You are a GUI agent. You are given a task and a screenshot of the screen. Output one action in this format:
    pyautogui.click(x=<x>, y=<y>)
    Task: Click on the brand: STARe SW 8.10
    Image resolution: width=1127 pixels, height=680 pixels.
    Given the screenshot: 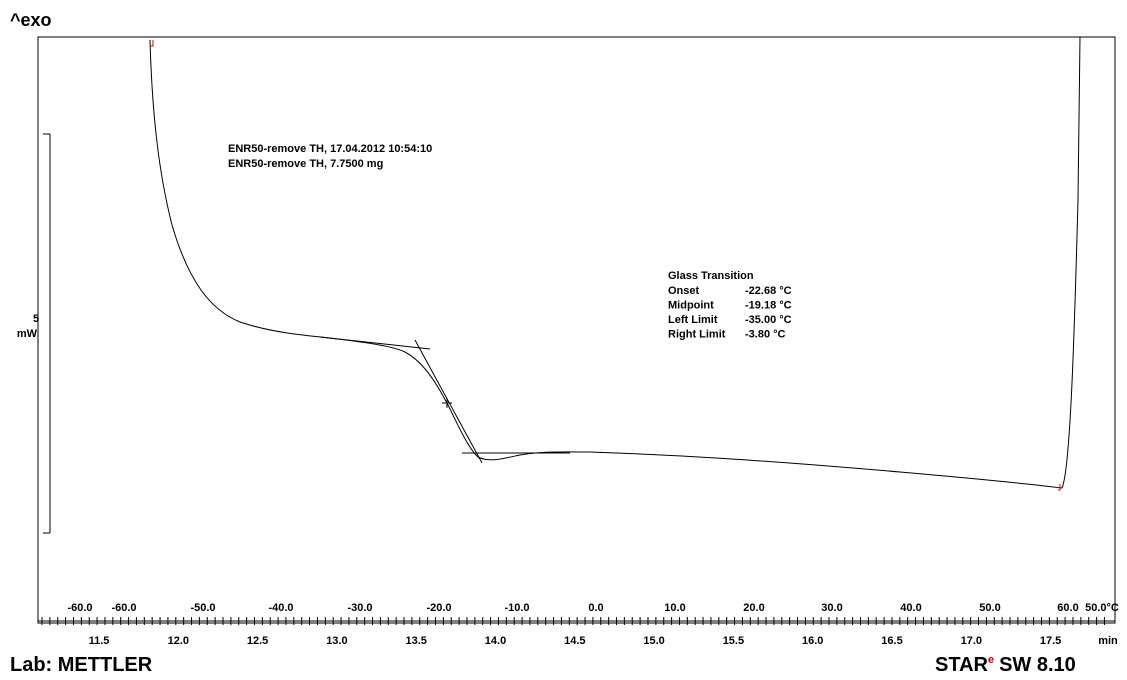 What is the action you would take?
    pyautogui.click(x=1005, y=664)
    